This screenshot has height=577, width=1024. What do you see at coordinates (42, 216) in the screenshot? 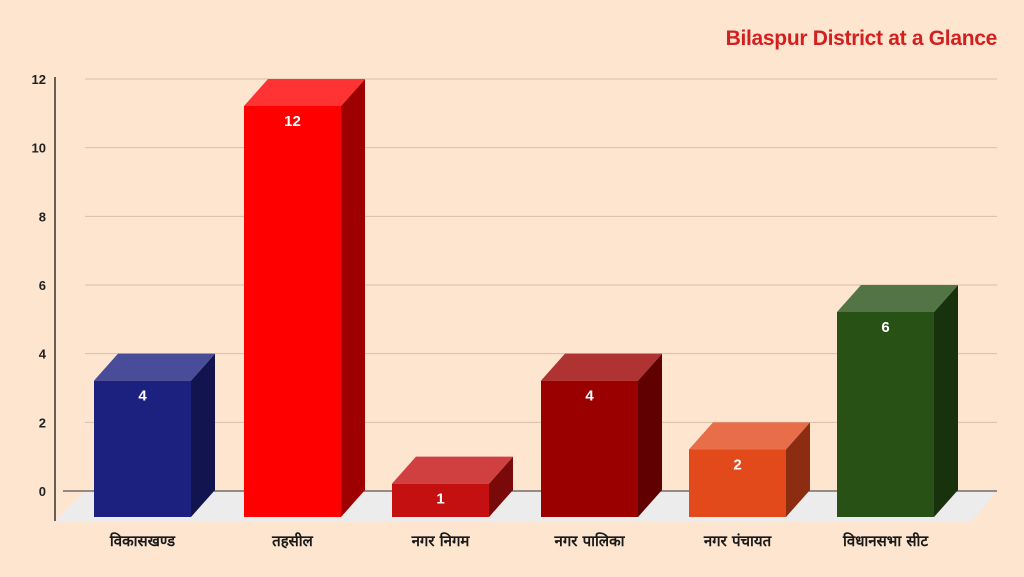
I see `y-tick-label: 8` at bounding box center [42, 216].